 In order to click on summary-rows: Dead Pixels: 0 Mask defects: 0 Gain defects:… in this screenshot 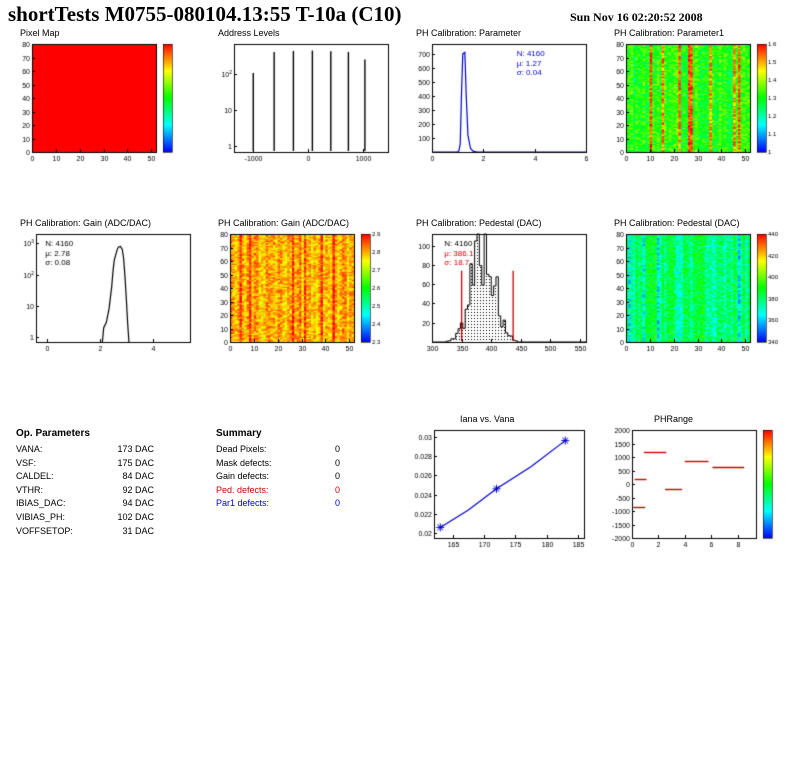, I will do `click(278, 477)`.